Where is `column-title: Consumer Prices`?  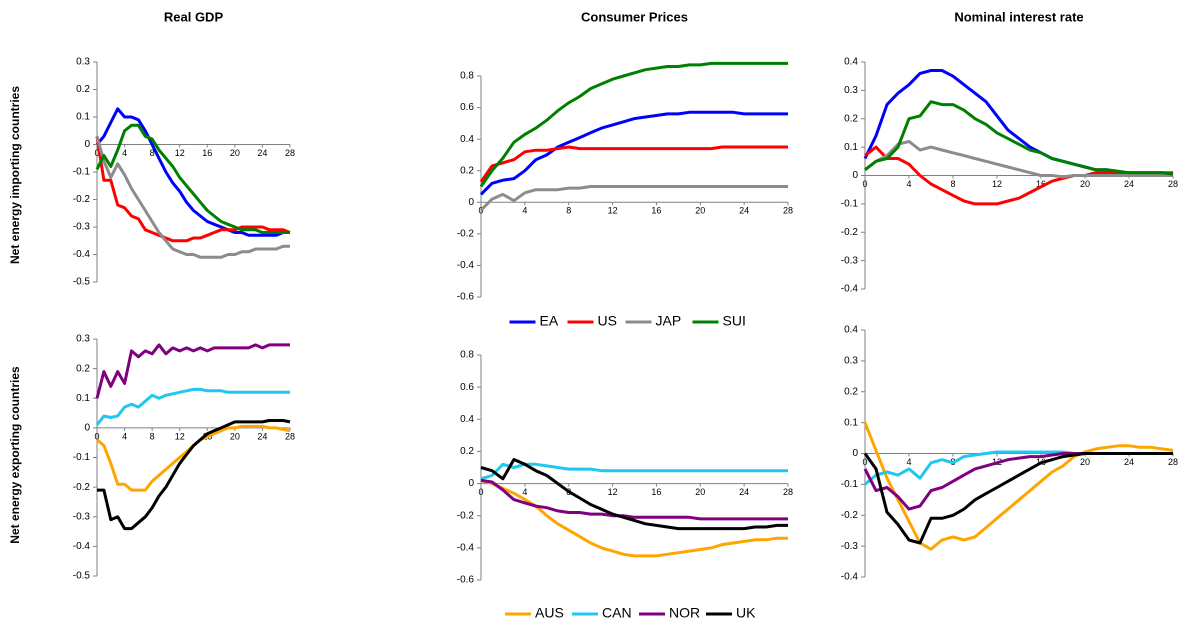
column-title: Consumer Prices is located at coordinates (634, 16).